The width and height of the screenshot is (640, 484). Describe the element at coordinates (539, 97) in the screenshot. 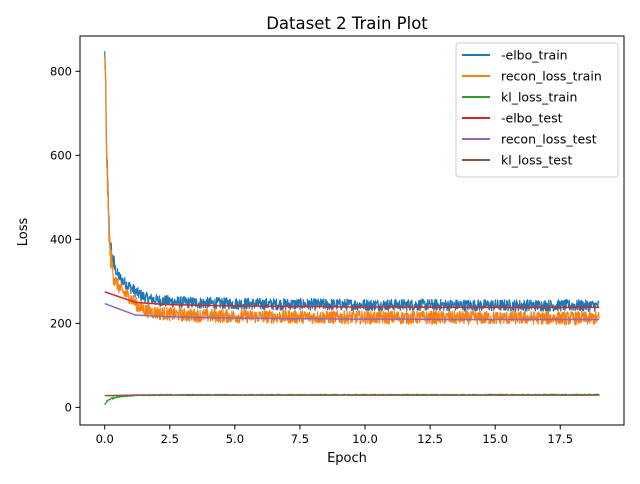

I see `legend-label: kl_loss_train` at that location.